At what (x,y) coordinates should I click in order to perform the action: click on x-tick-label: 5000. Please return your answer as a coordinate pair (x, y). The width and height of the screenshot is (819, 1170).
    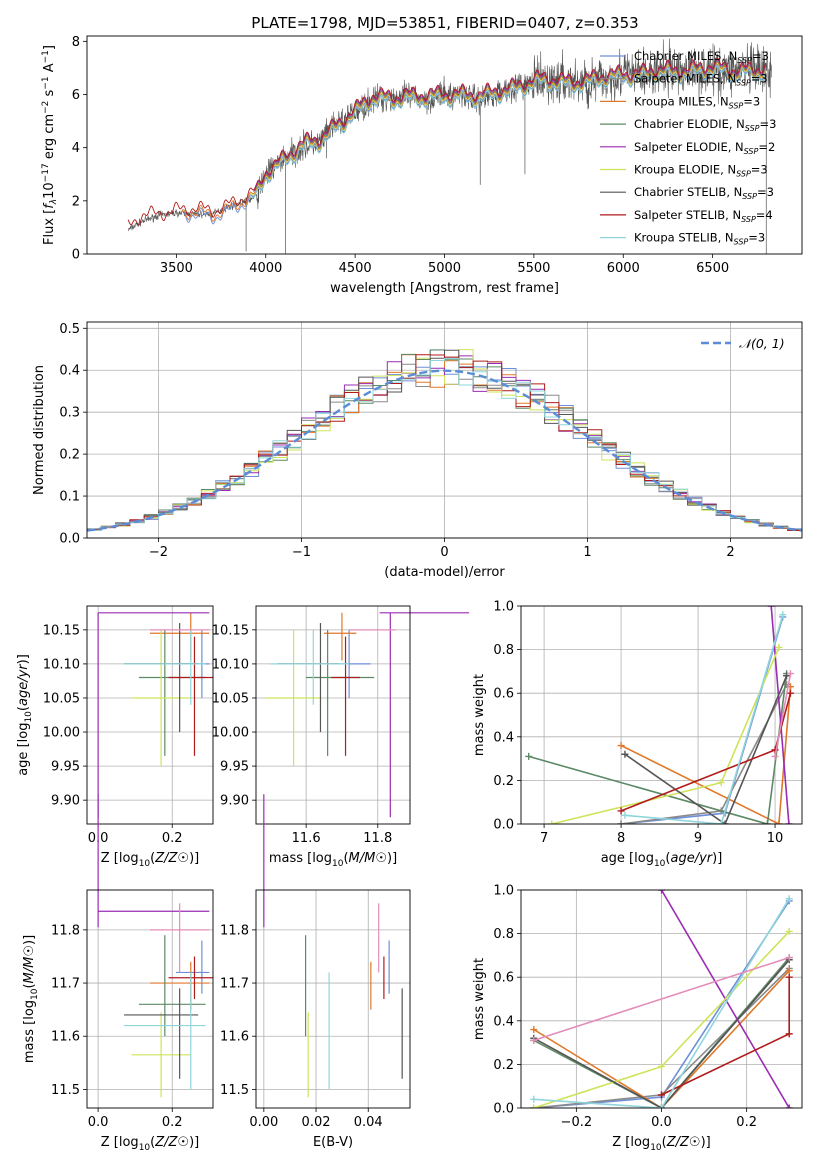
    Looking at the image, I should click on (444, 268).